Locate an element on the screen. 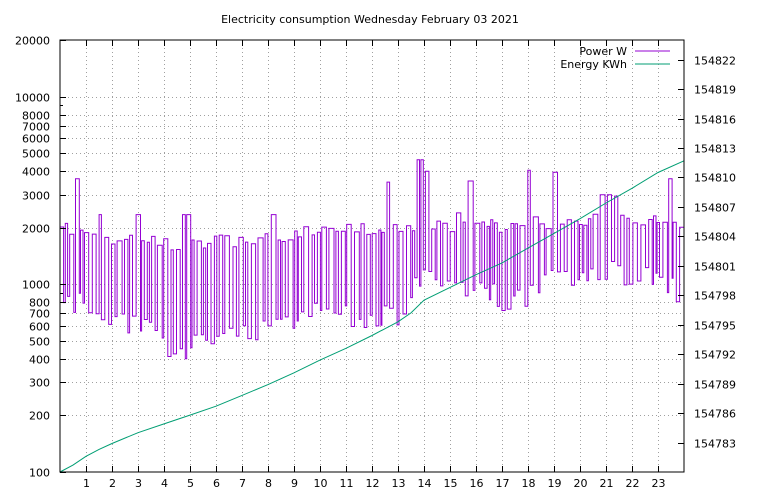 This screenshot has width=768, height=500. y-right-tick-label: 154813 is located at coordinates (715, 149).